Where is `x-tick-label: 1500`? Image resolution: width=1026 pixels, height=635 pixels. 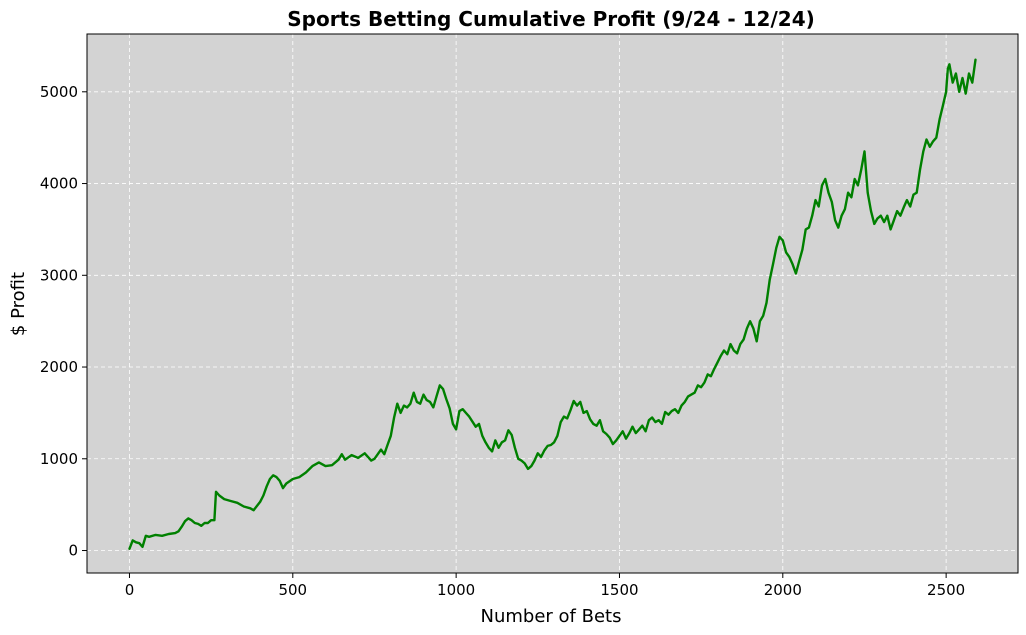
x-tick-label: 1500 is located at coordinates (619, 590).